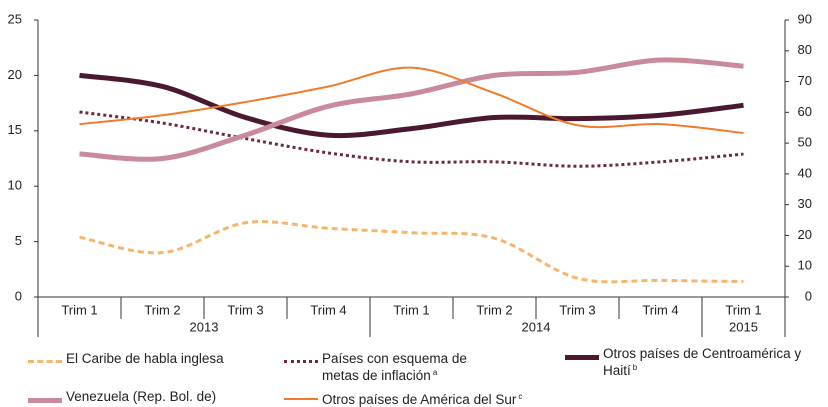  Describe the element at coordinates (805, 234) in the screenshot. I see `y2-tick-label: 20` at that location.